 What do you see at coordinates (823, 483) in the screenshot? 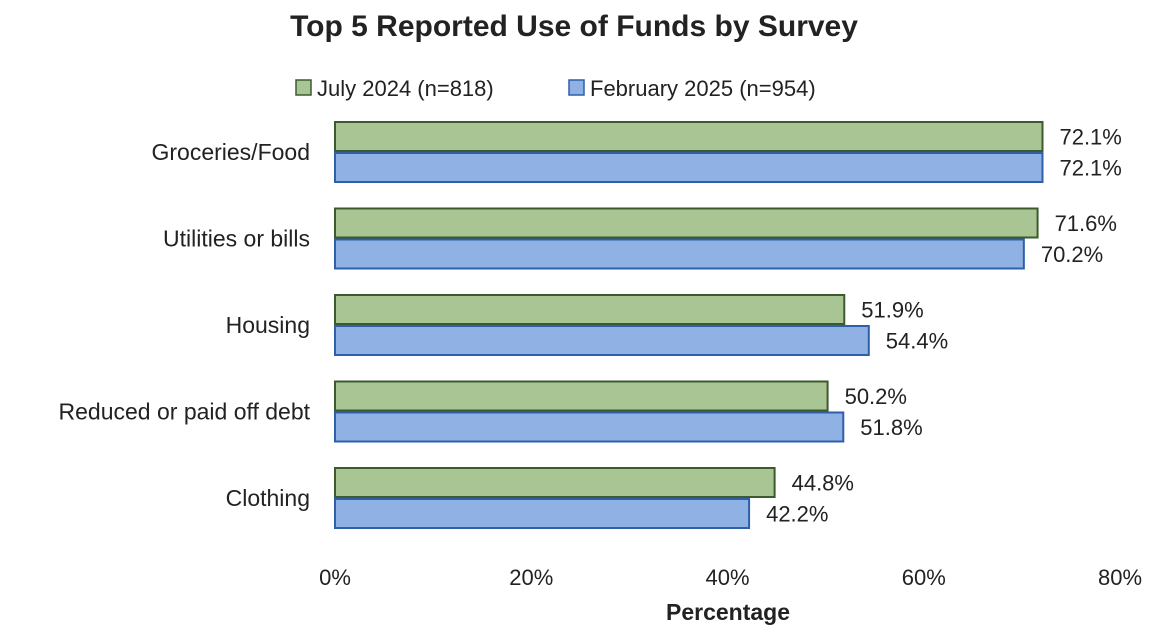
I see `data-label: 44.8%` at bounding box center [823, 483].